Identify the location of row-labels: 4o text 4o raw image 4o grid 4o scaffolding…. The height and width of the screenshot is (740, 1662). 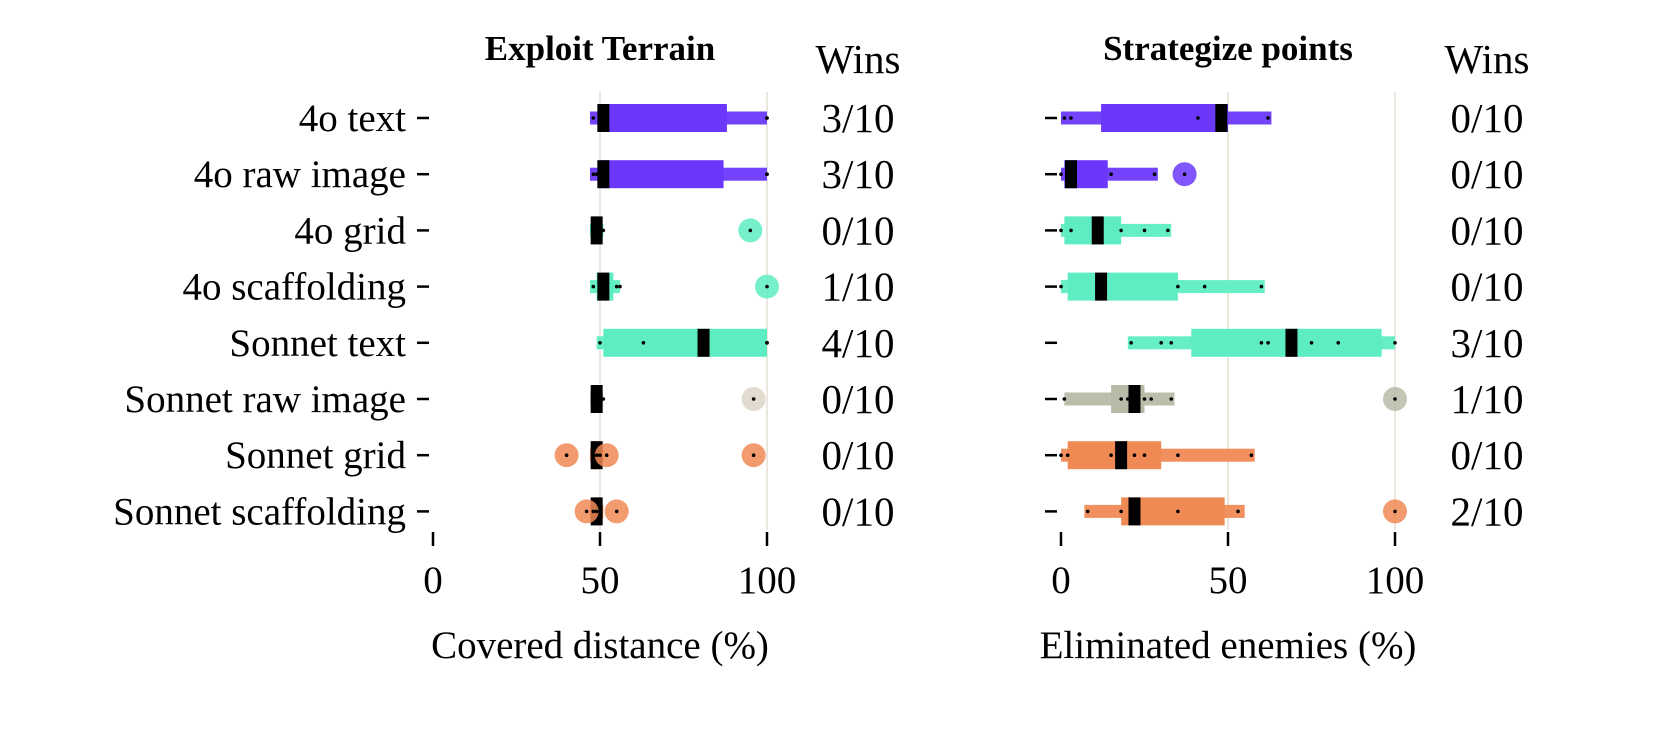
(259, 315).